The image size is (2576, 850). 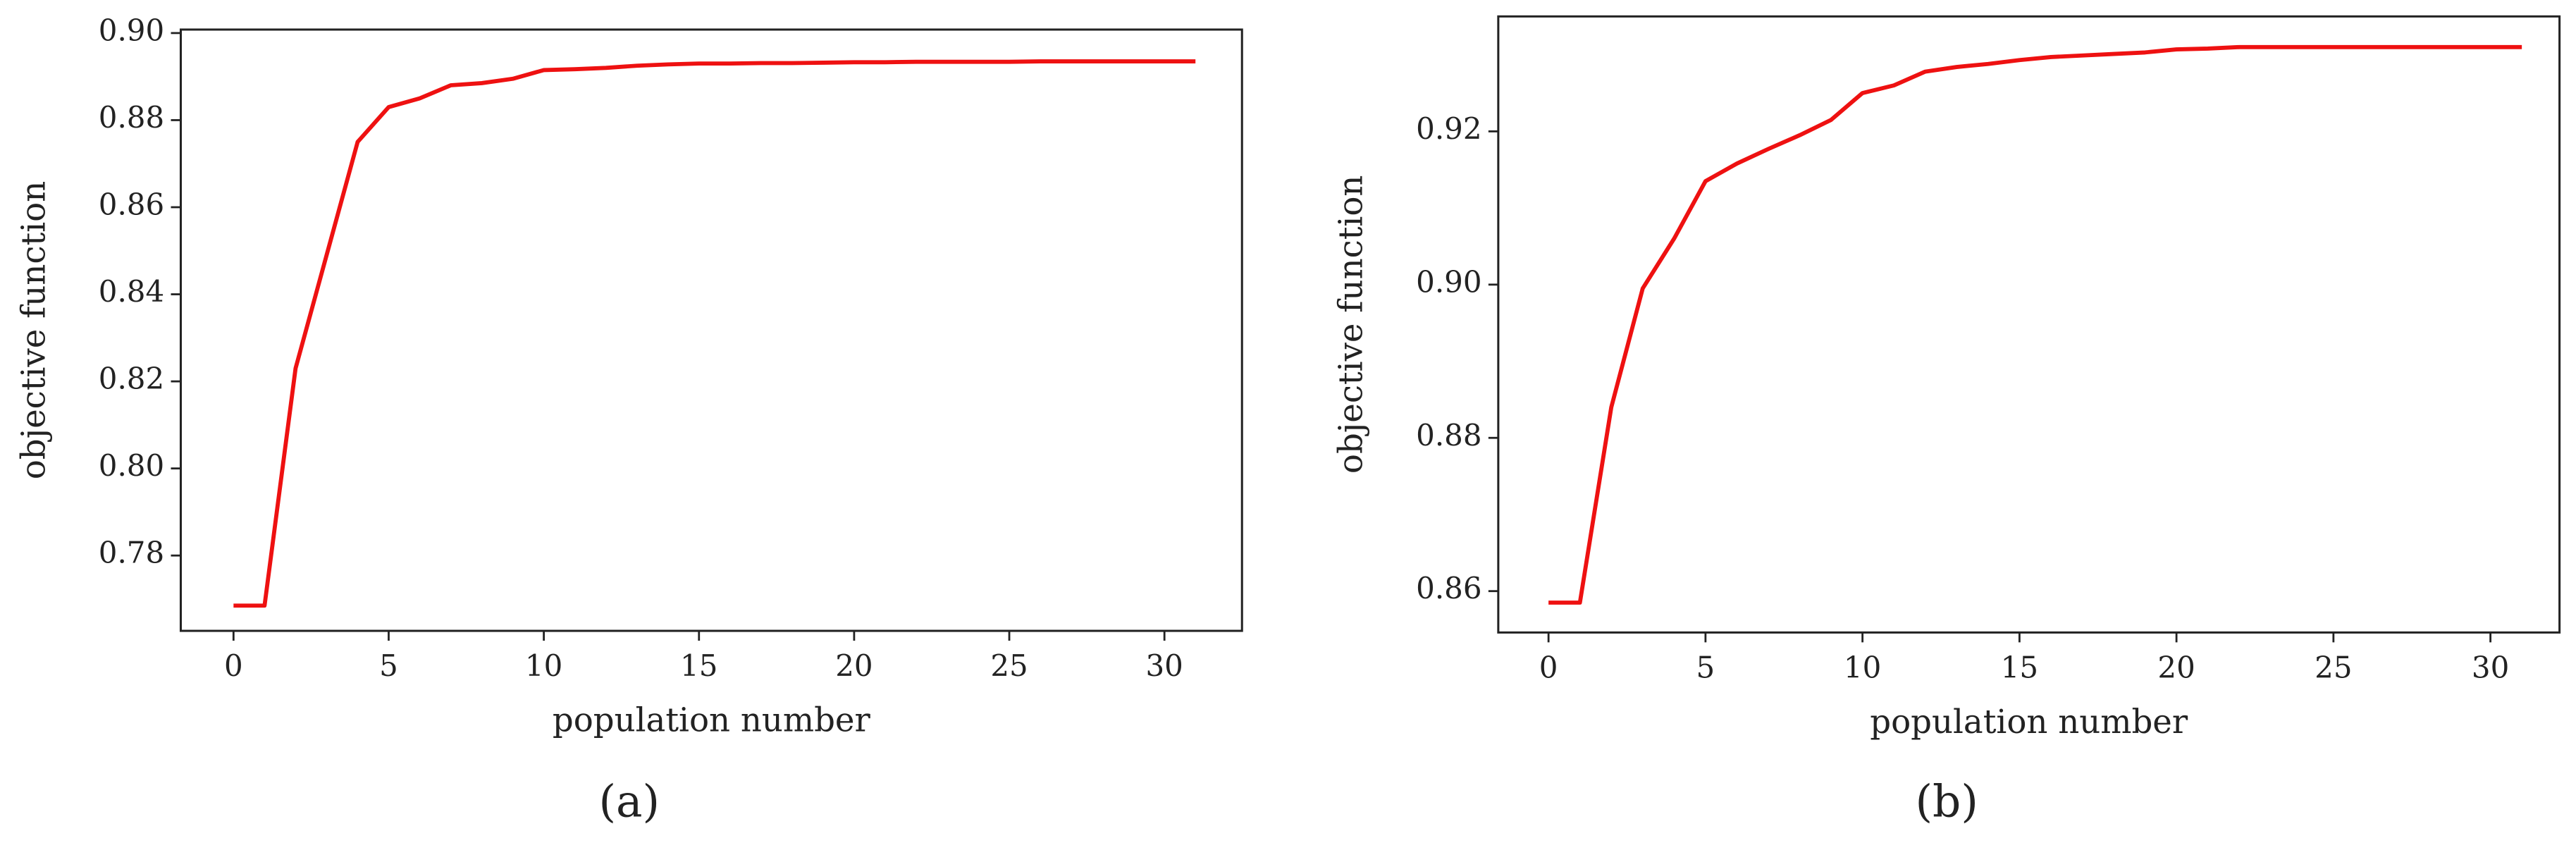 I want to click on y-tick-label: 0.78, so click(x=131, y=553).